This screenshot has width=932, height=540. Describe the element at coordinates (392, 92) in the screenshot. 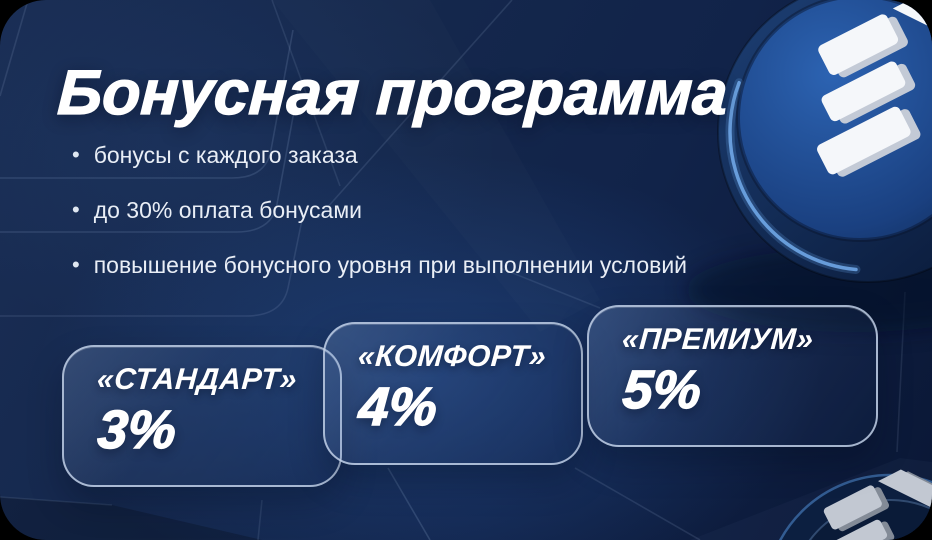

I see `page-title: Бонусная программа` at that location.